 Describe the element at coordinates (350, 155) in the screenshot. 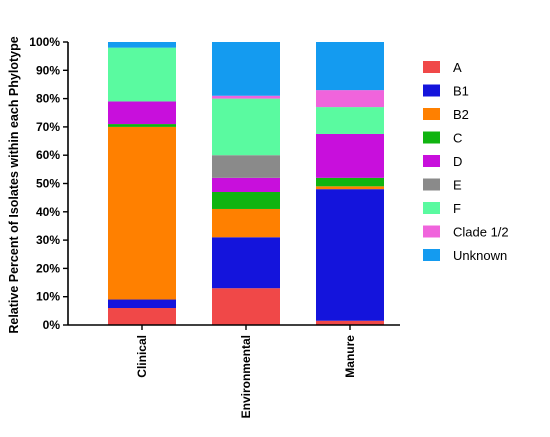

I see `bar-segment-d-manure` at that location.